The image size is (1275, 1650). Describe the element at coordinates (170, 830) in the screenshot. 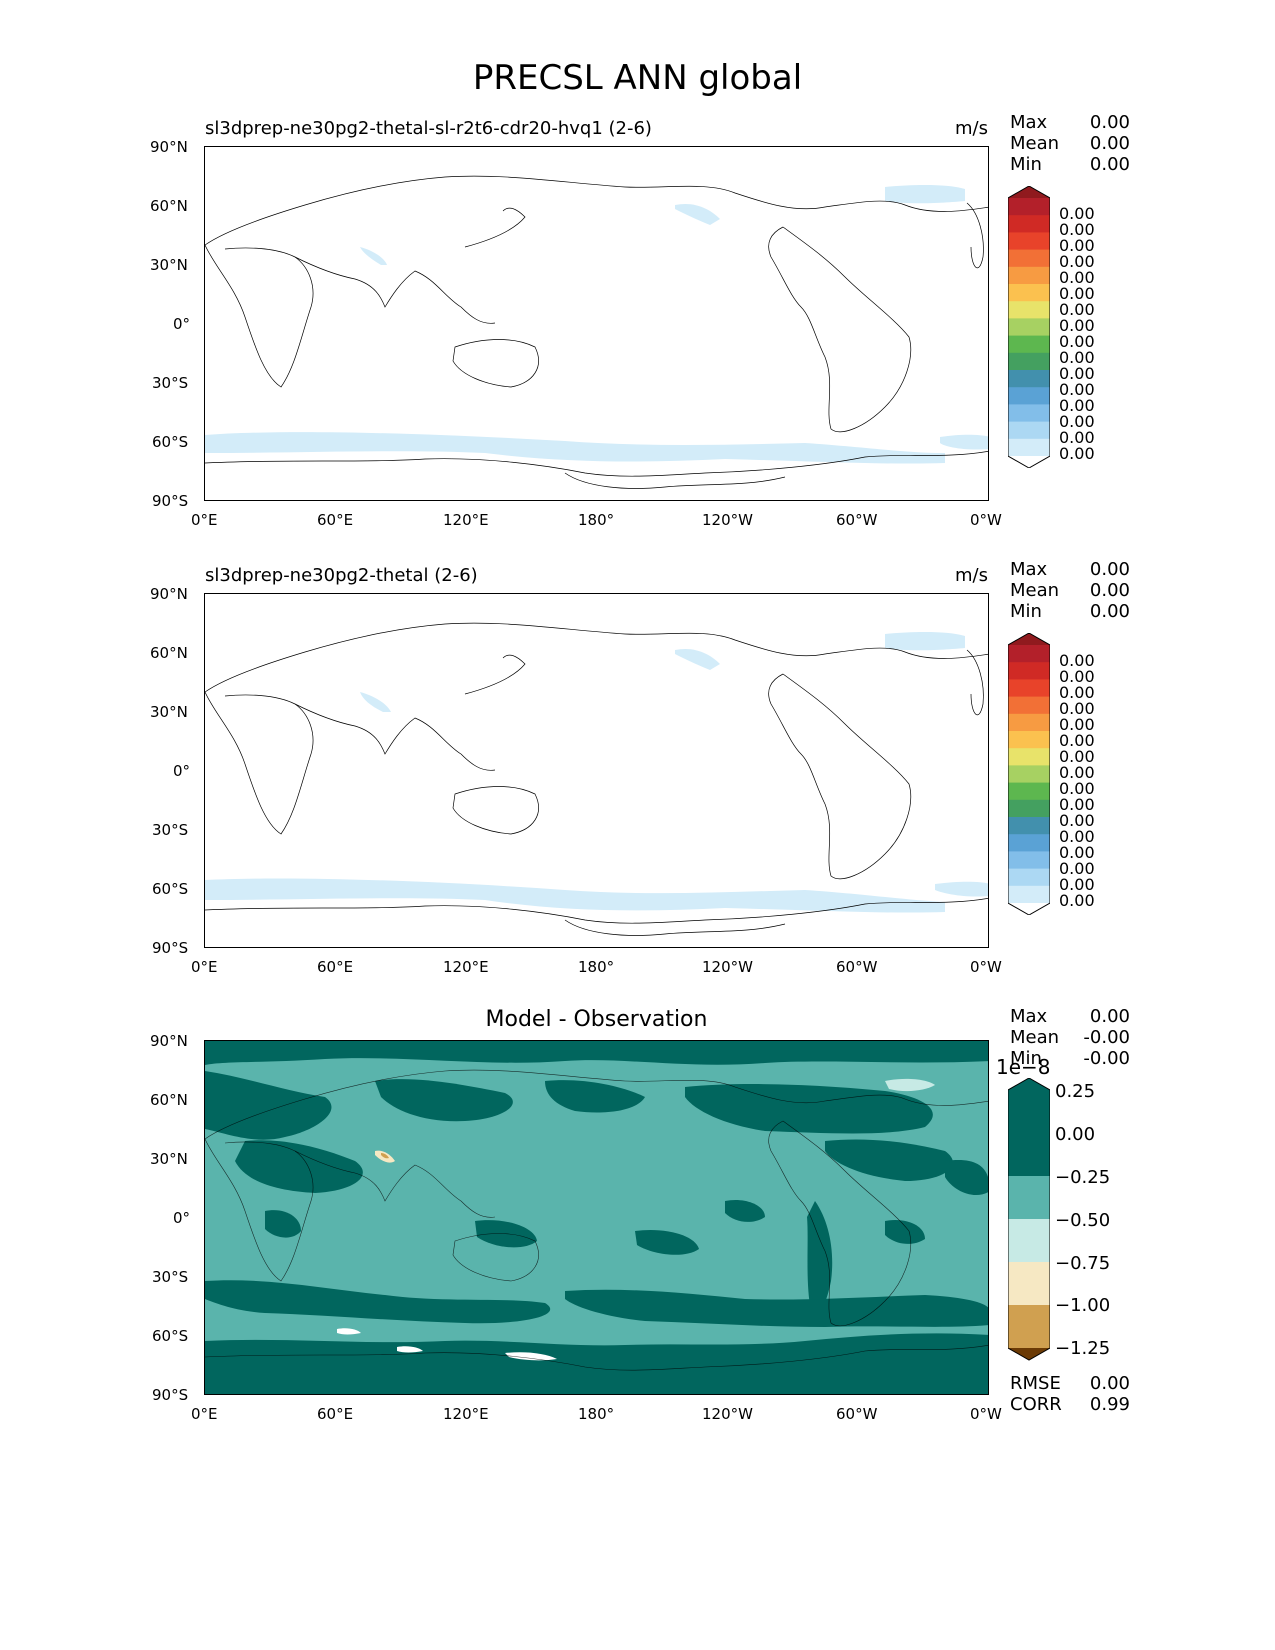

I see `panel-2-lat-tick: 30°S` at that location.